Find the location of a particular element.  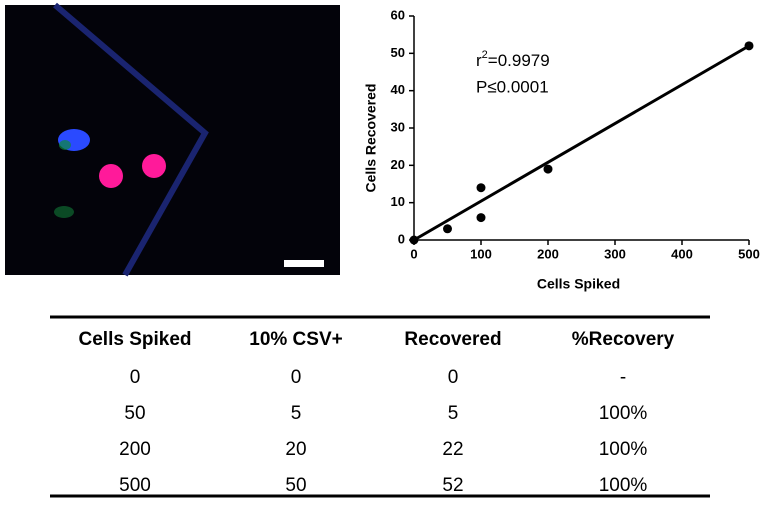

channel-edge is located at coordinates (131, 139).